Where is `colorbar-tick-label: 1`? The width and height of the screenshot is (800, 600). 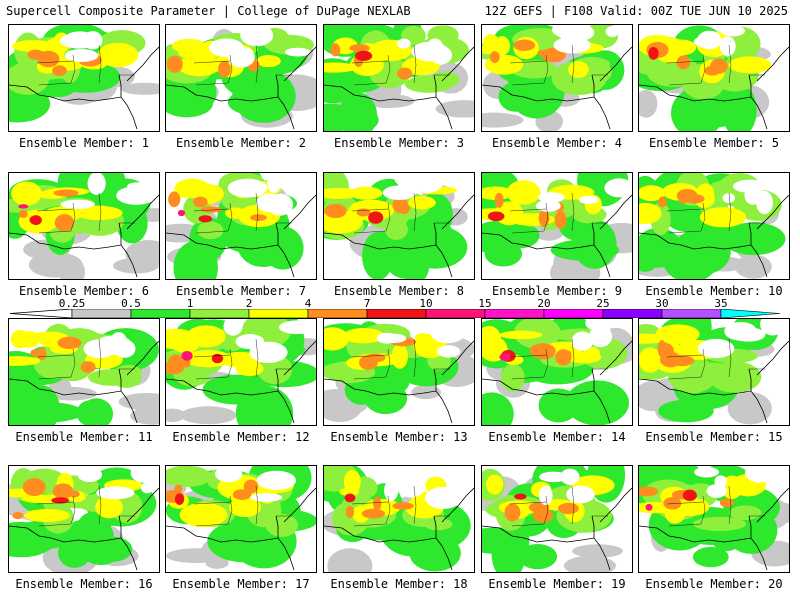 colorbar-tick-label: 1 is located at coordinates (190, 303).